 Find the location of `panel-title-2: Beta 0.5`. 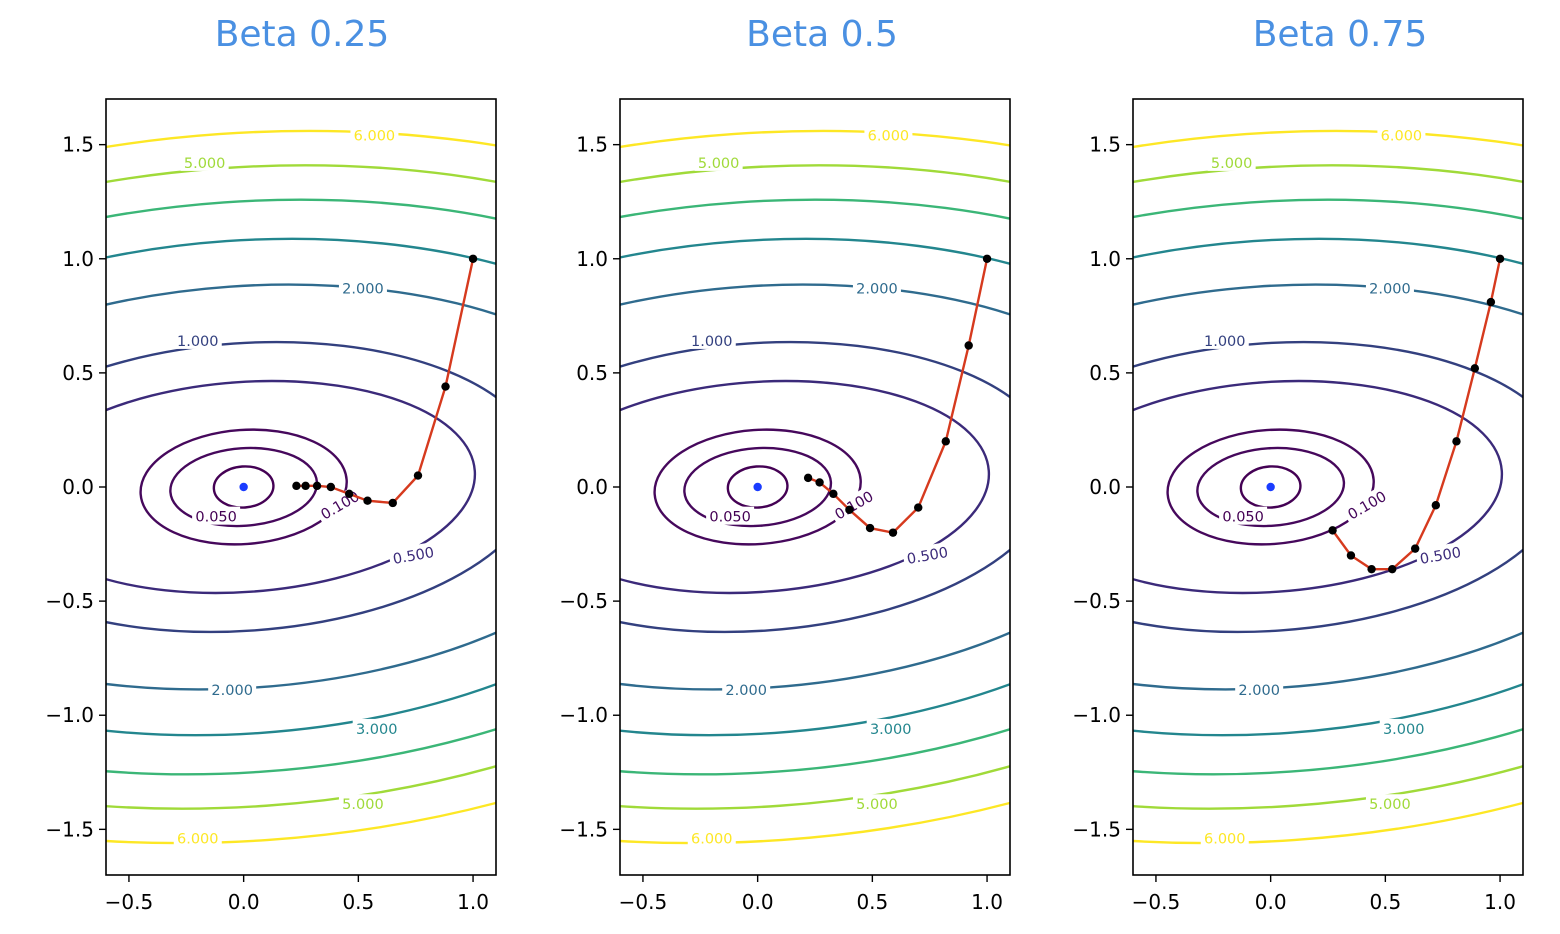

panel-title-2: Beta 0.5 is located at coordinates (822, 34).